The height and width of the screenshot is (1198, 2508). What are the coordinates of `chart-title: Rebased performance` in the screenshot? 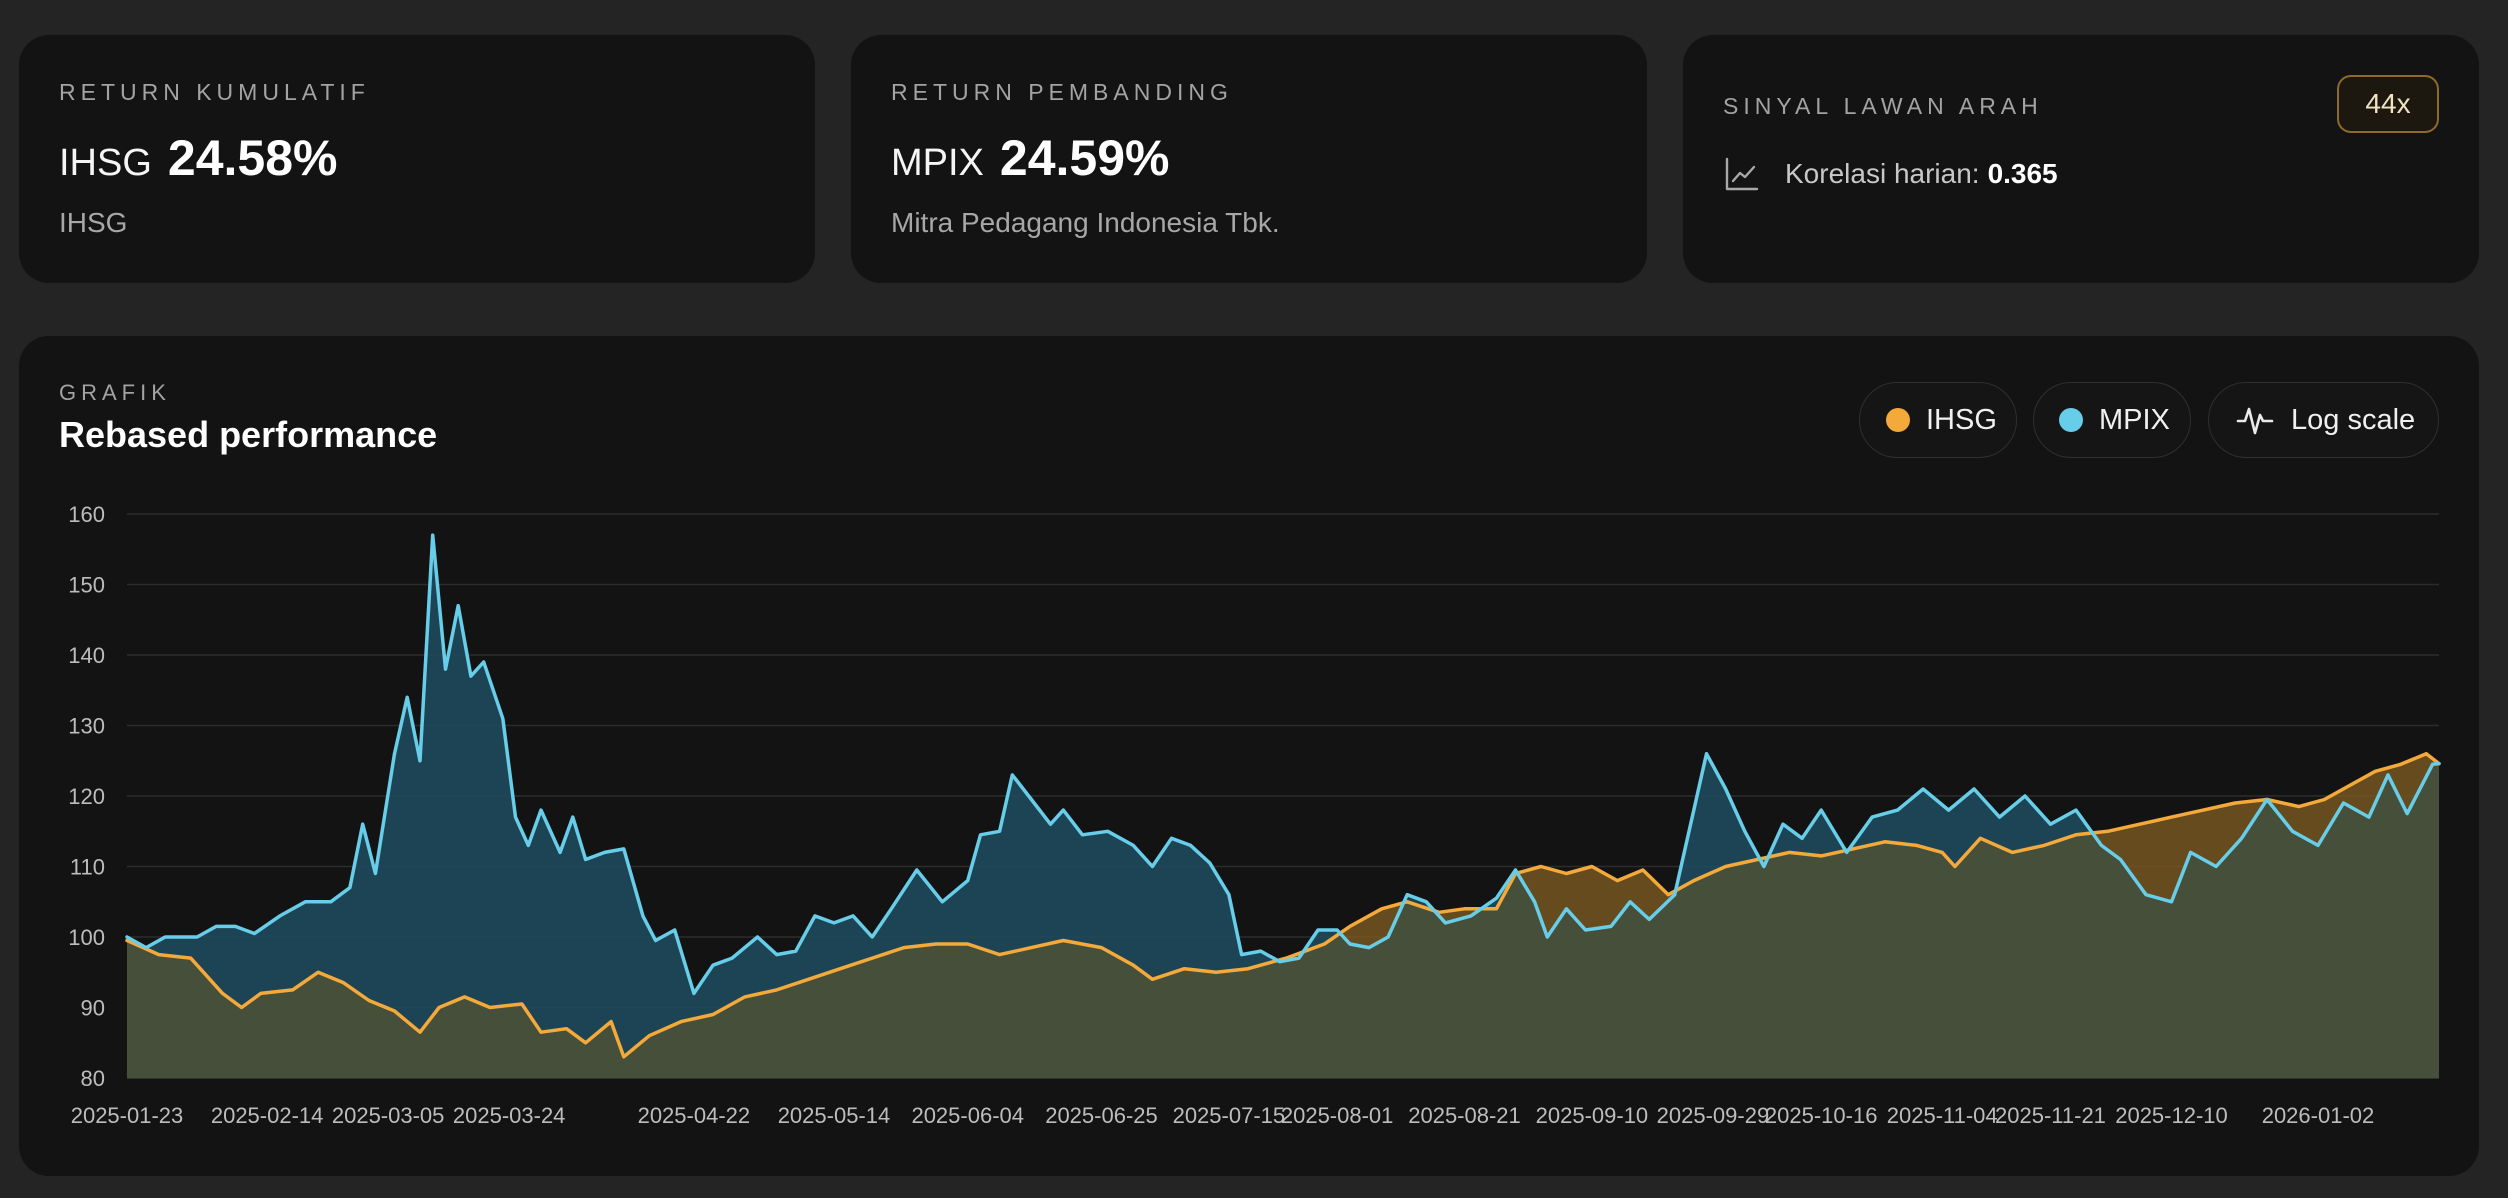 It's located at (248, 434).